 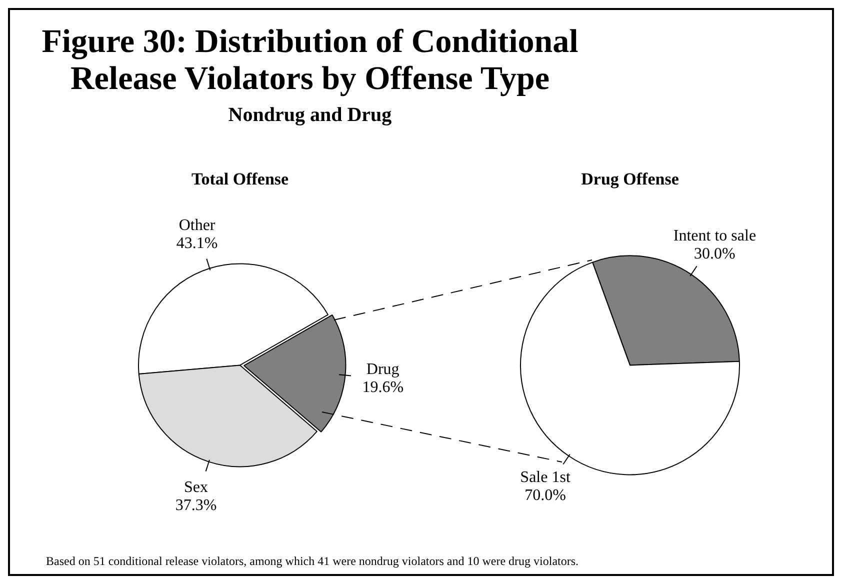 What do you see at coordinates (310, 115) in the screenshot?
I see `text: Nondrug and Drug` at bounding box center [310, 115].